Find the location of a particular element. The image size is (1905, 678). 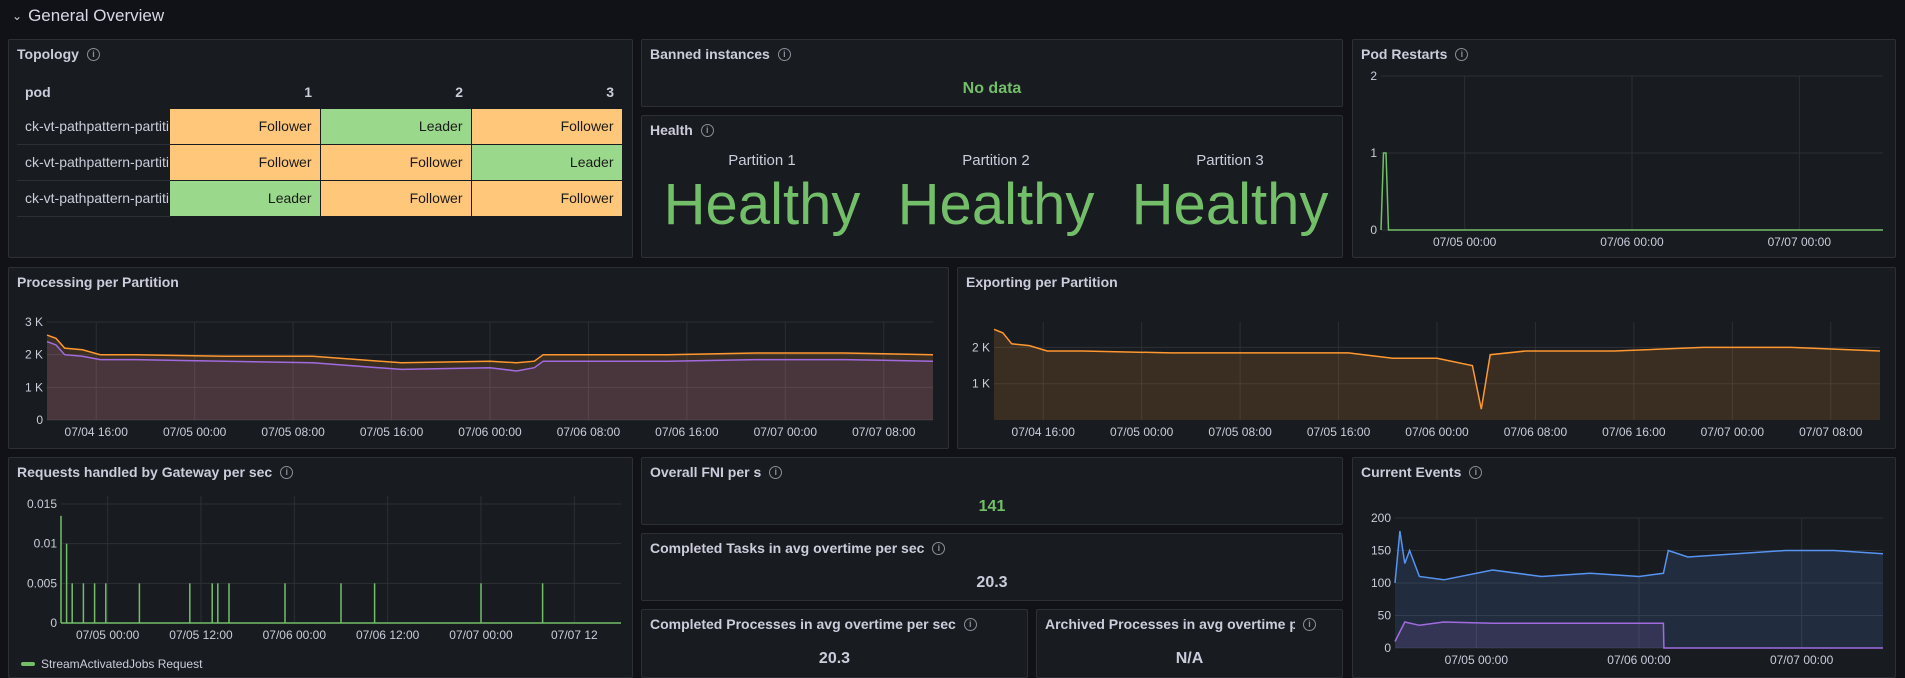

column-header: pod is located at coordinates (38, 92).